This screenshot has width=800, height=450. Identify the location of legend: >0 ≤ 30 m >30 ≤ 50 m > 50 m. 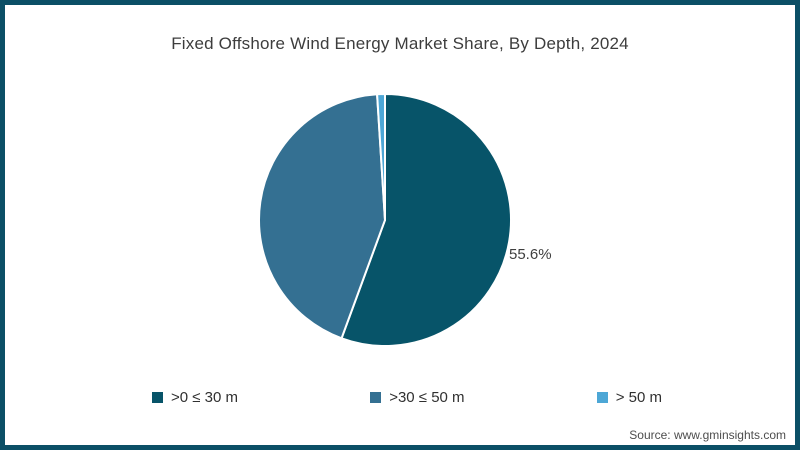
(407, 397).